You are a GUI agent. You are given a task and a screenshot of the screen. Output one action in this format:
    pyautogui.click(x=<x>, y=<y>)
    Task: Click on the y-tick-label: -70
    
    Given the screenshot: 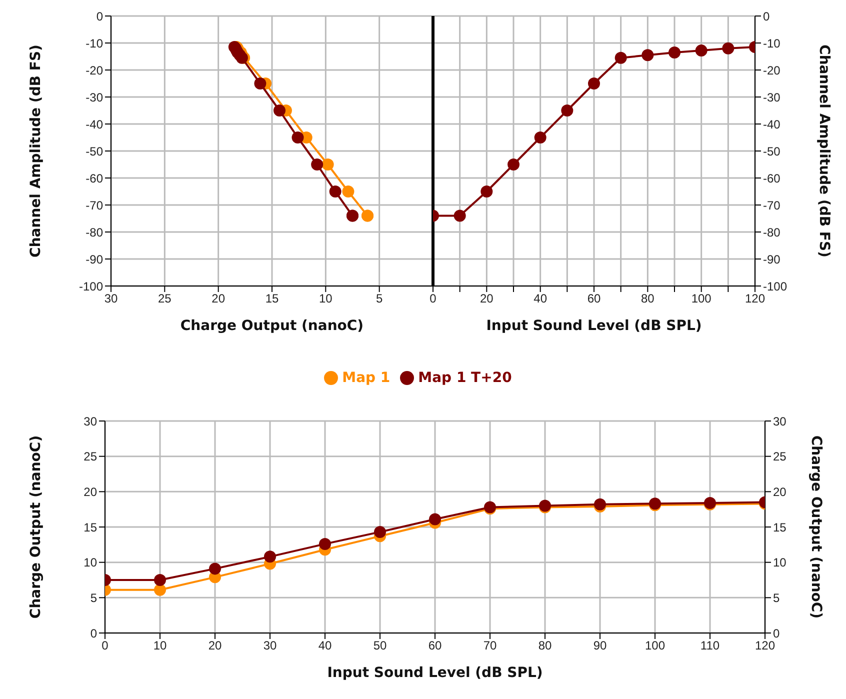 What is the action you would take?
    pyautogui.click(x=95, y=205)
    